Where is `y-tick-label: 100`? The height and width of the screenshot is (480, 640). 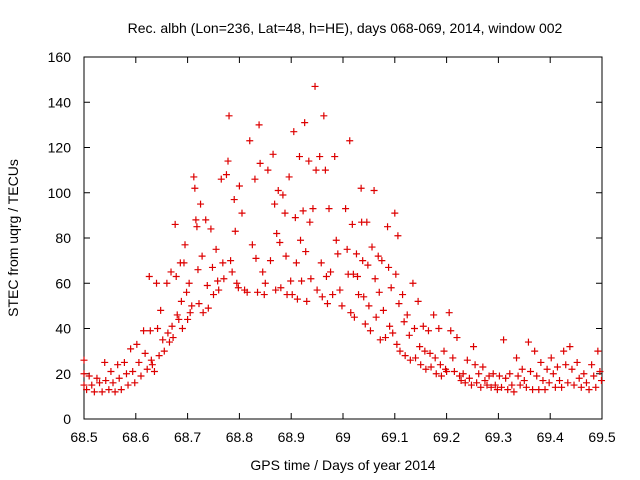
y-tick-label: 100 is located at coordinates (60, 193).